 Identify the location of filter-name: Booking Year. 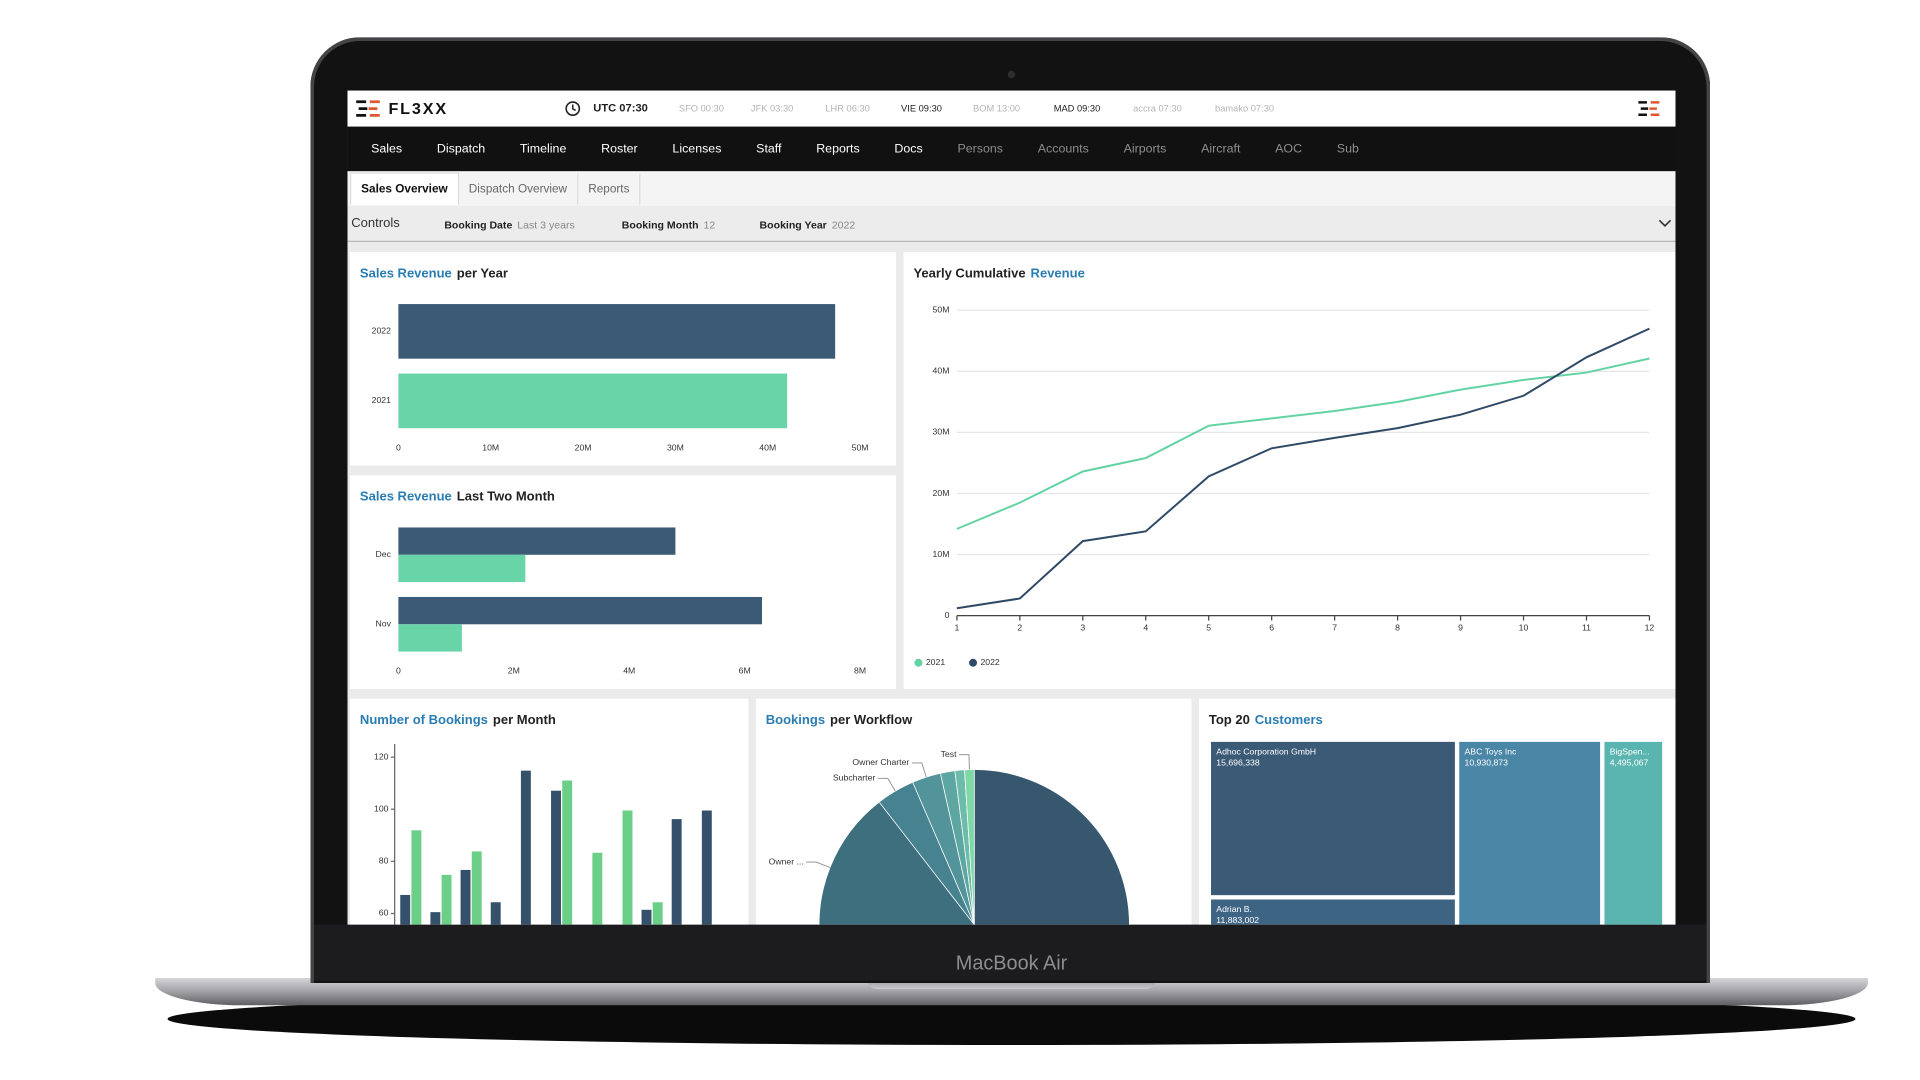
(793, 224).